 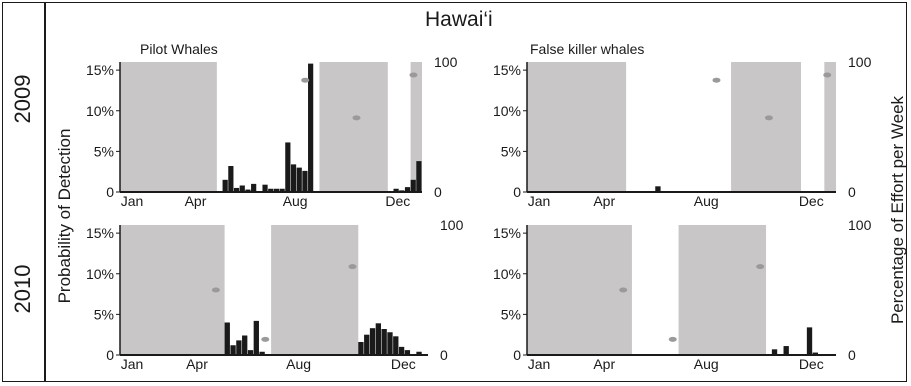 What do you see at coordinates (860, 225) in the screenshot?
I see `panel-3-right-tick-label: 100` at bounding box center [860, 225].